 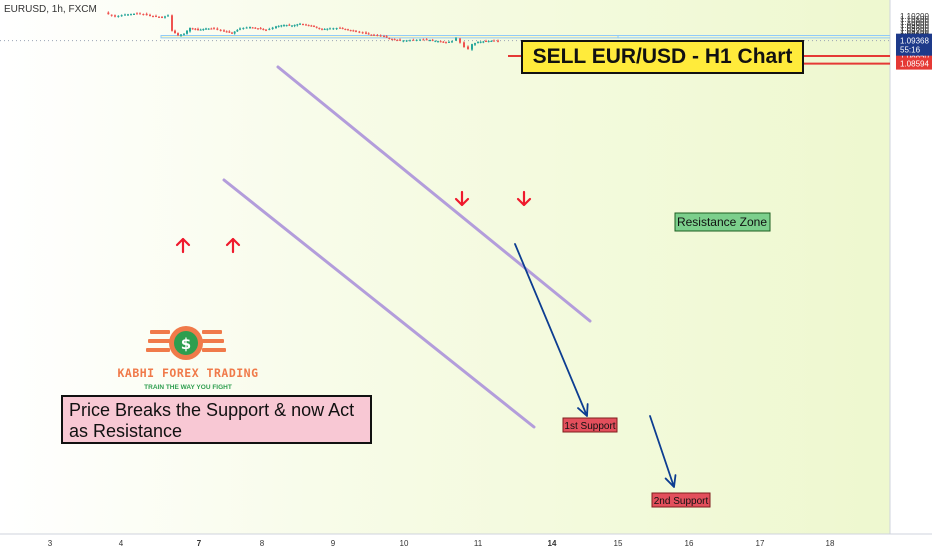 I want to click on support-price-value-1: 1.08850, so click(x=914, y=56).